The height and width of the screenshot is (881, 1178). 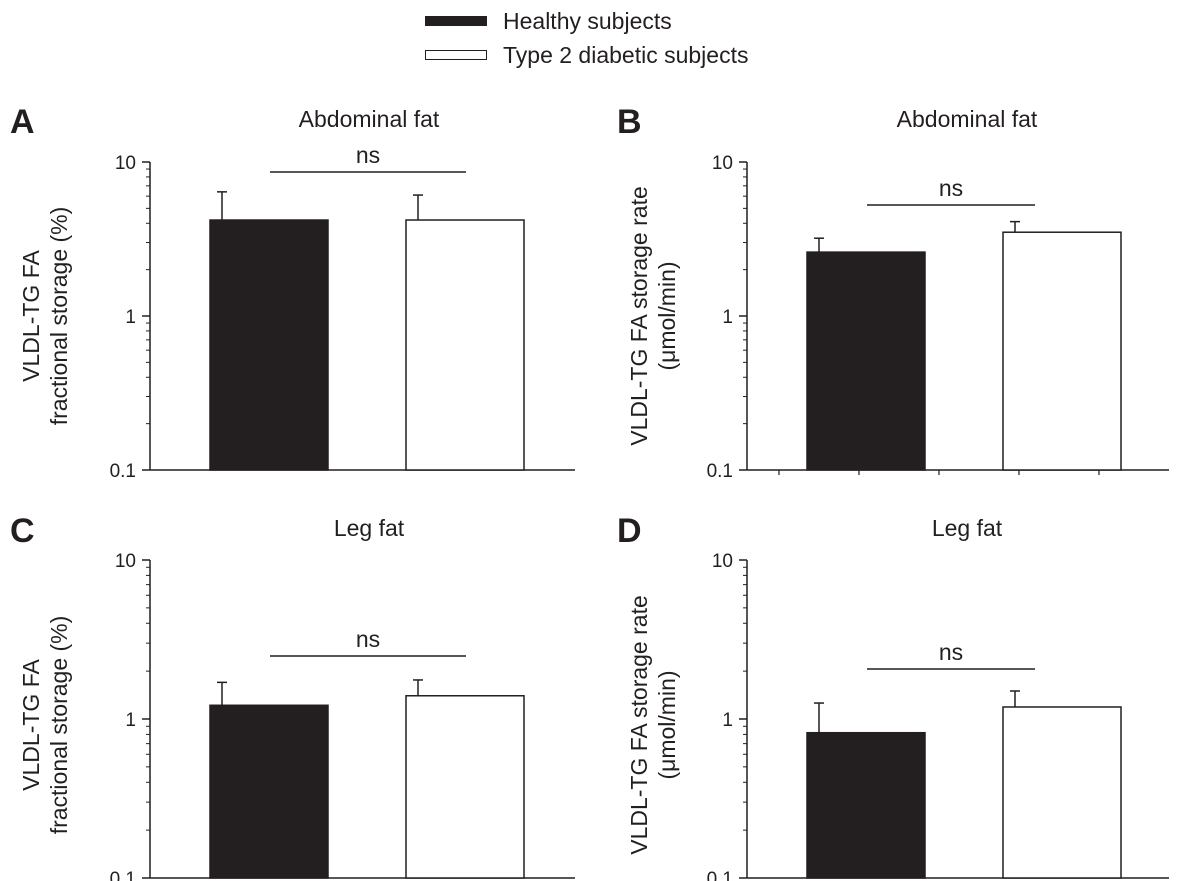 What do you see at coordinates (1062, 792) in the screenshot?
I see `bar-d-diabetic` at bounding box center [1062, 792].